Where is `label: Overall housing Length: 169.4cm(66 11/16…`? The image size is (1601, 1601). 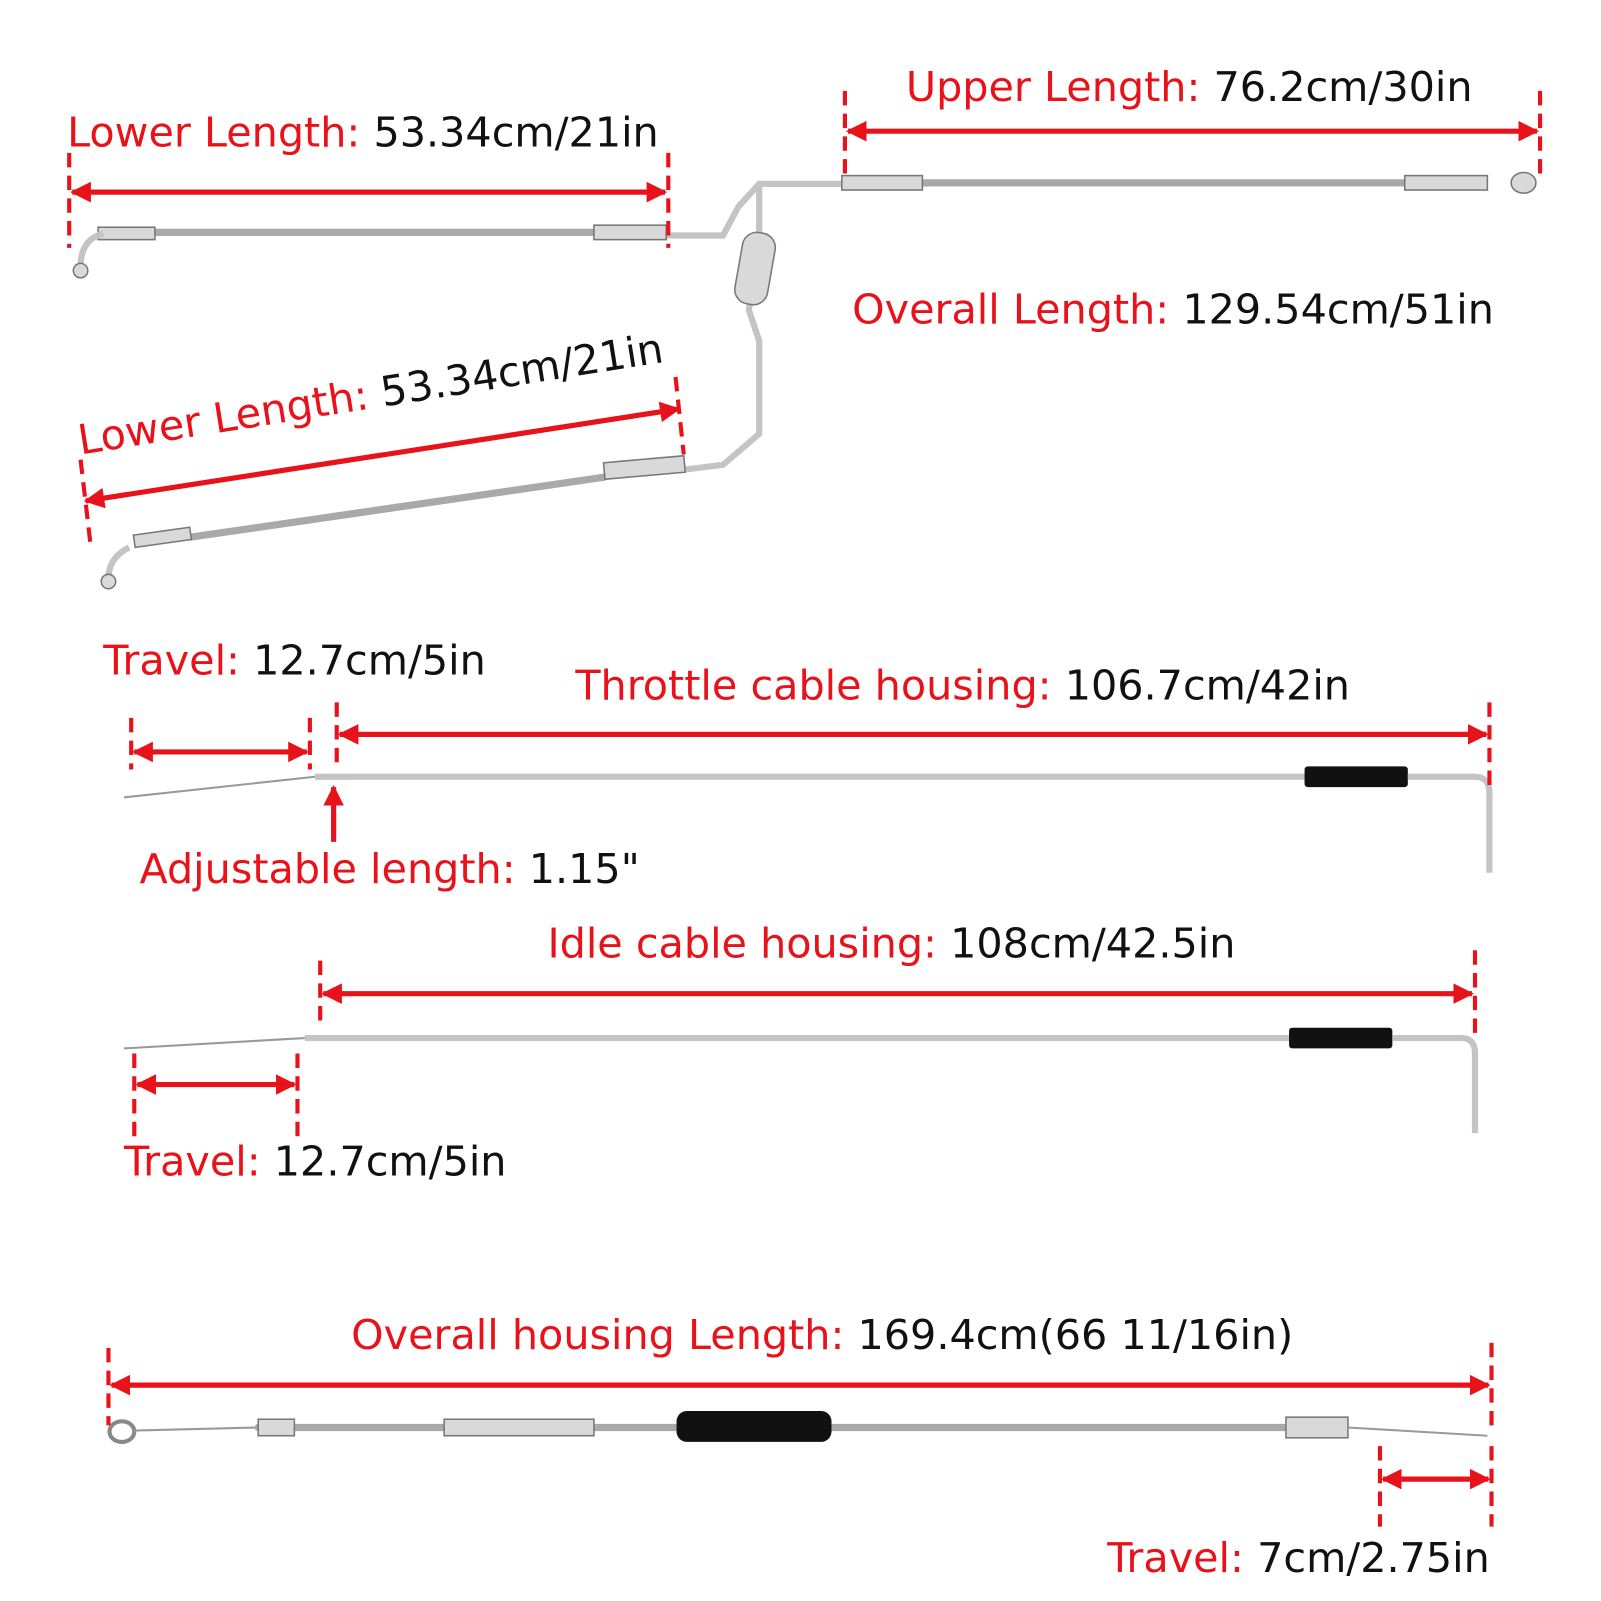 label: Overall housing Length: 169.4cm(66 11/16… is located at coordinates (822, 1335).